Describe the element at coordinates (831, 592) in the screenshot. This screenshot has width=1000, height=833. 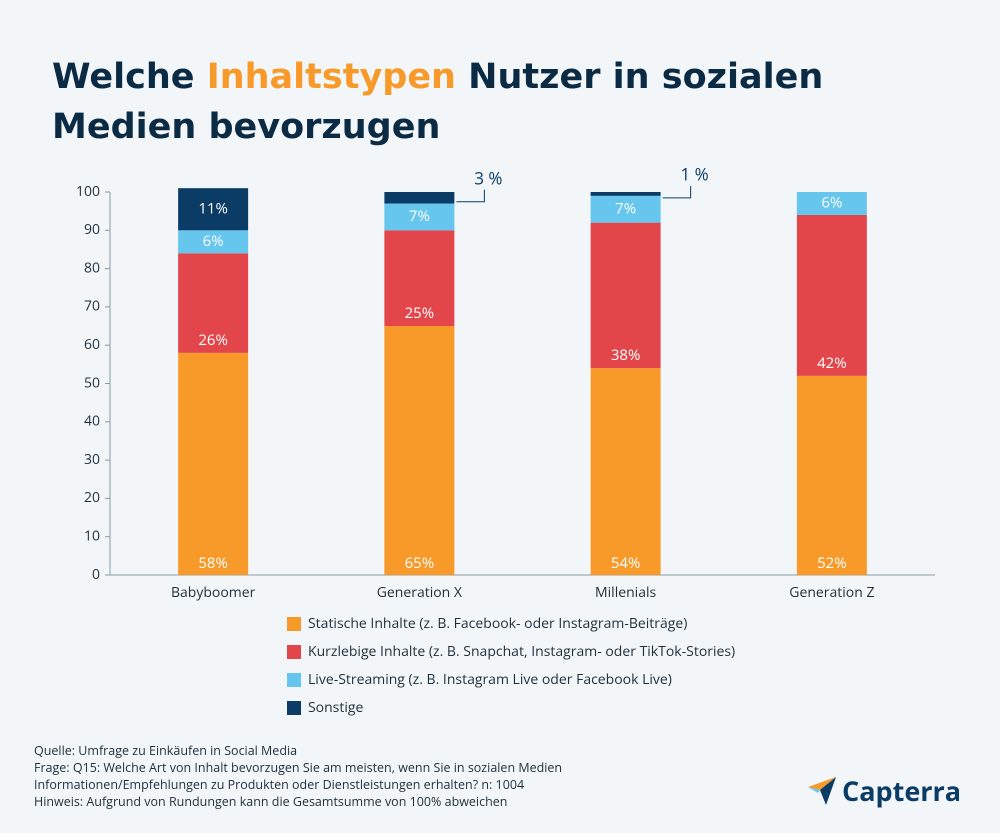
I see `x-tick-label: Generation Z` at that location.